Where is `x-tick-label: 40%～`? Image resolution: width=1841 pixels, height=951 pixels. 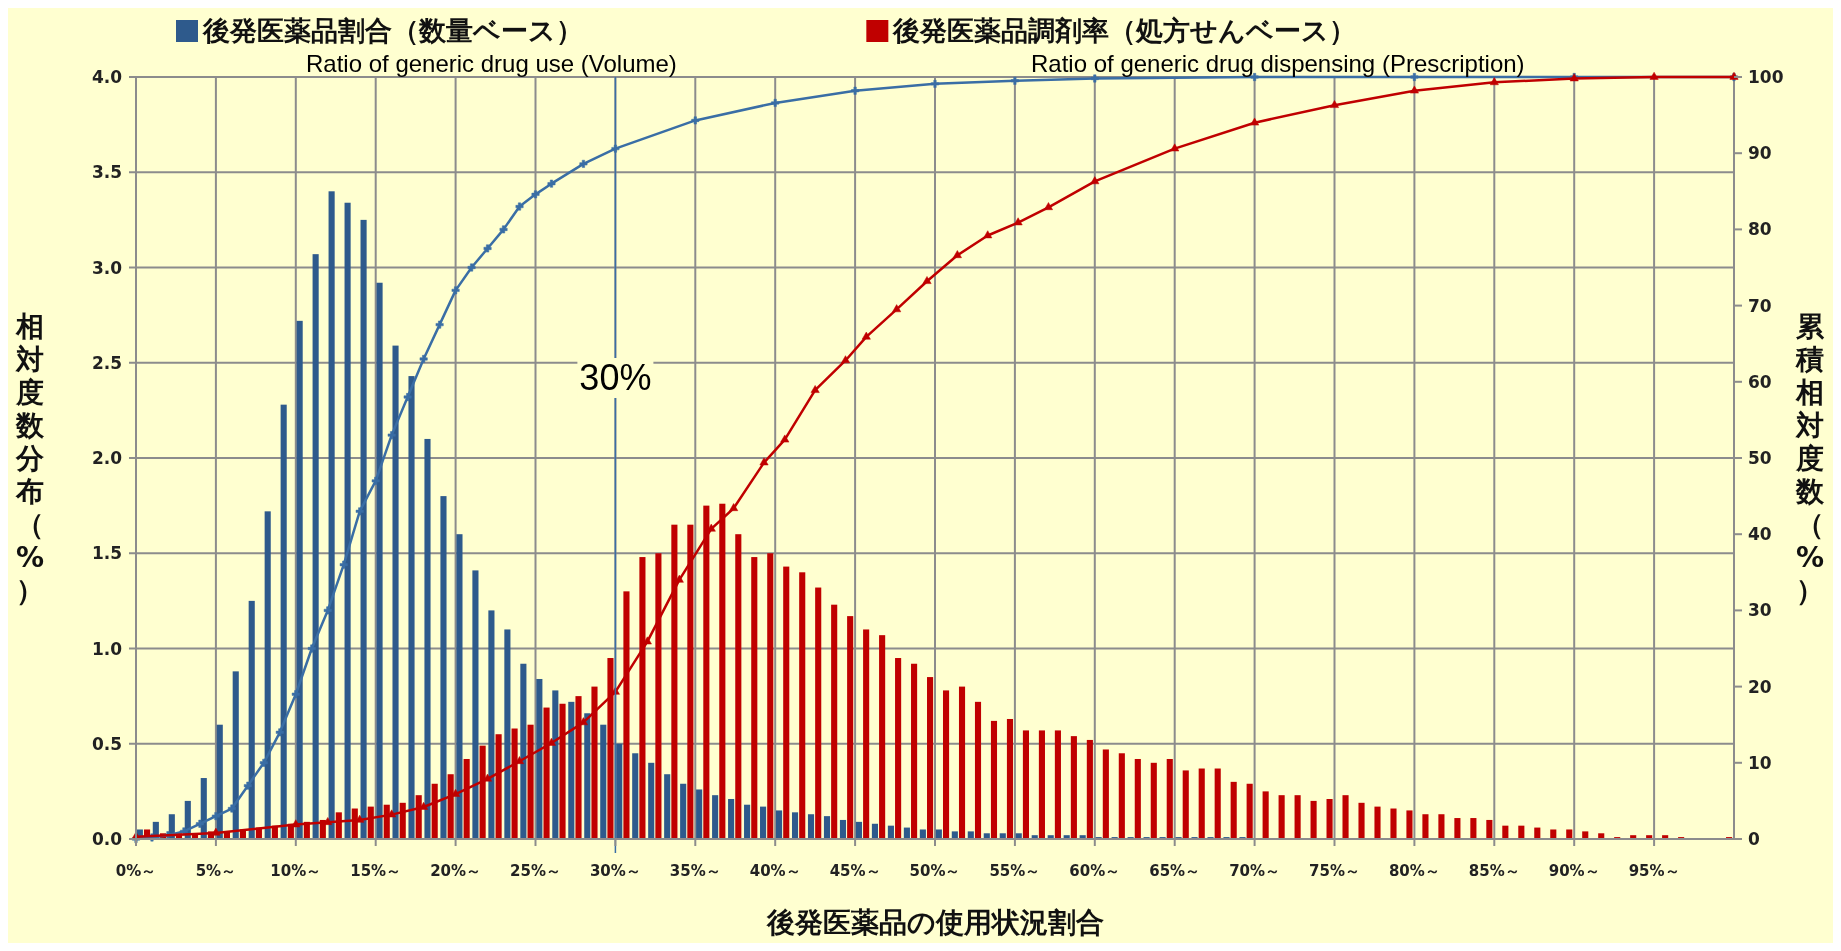
x-tick-label: 40%～ is located at coordinates (775, 871).